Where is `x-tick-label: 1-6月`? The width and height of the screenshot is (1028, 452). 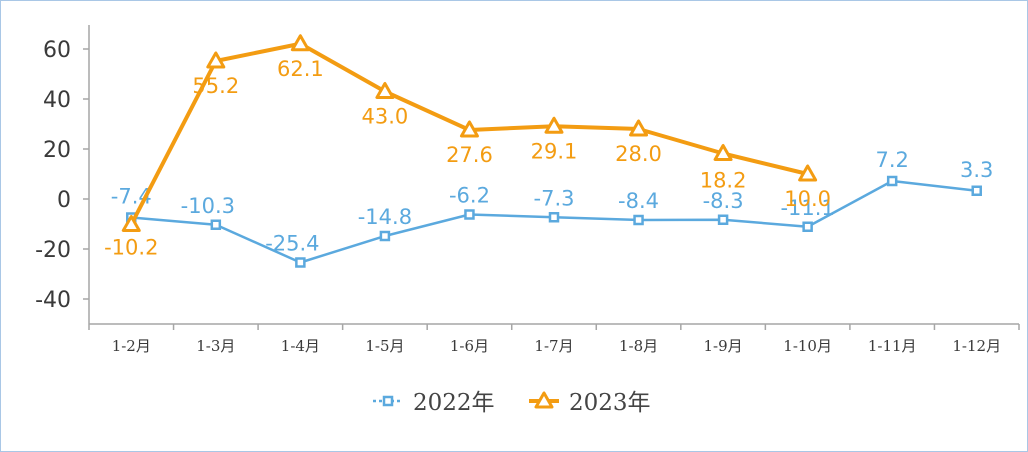 x-tick-label: 1-6月 is located at coordinates (469, 346).